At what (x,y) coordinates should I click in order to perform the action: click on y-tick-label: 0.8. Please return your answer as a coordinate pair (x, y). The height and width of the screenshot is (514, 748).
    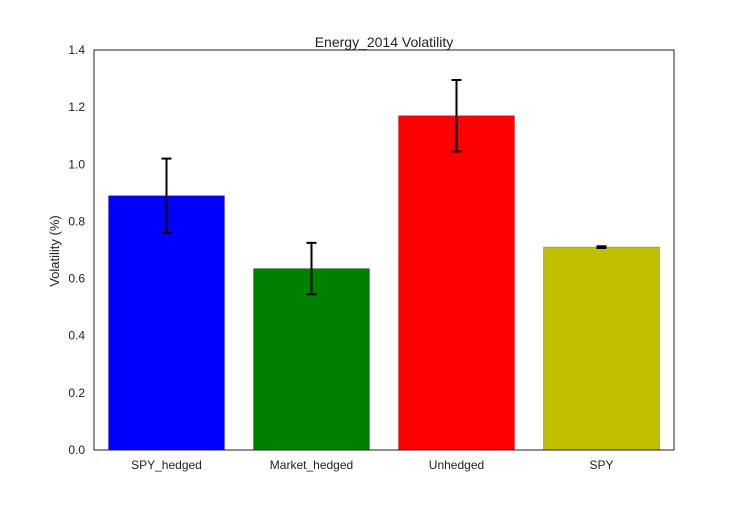
    Looking at the image, I should click on (76, 221).